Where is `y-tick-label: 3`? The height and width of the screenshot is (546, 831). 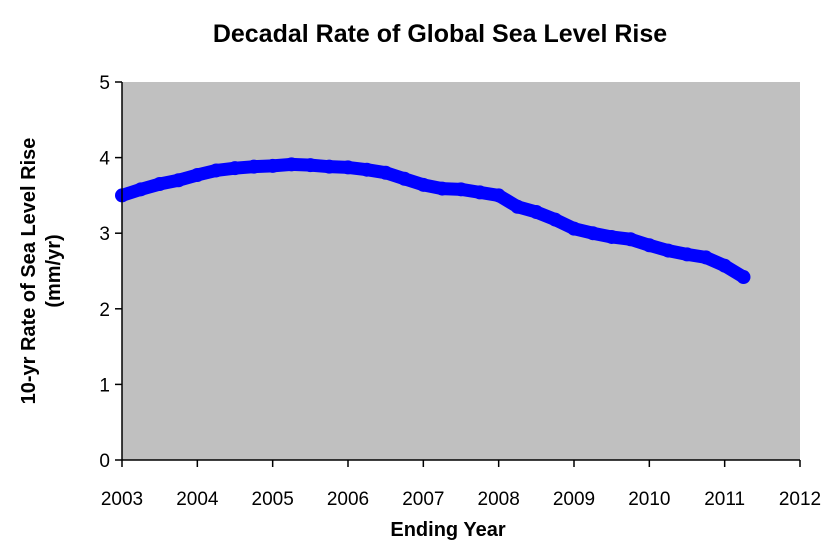
y-tick-label: 3 is located at coordinates (104, 234).